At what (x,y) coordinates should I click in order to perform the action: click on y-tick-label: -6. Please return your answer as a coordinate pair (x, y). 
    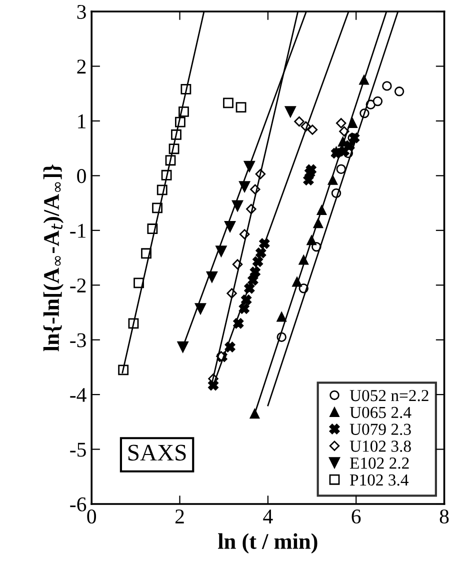
    Looking at the image, I should click on (78, 504).